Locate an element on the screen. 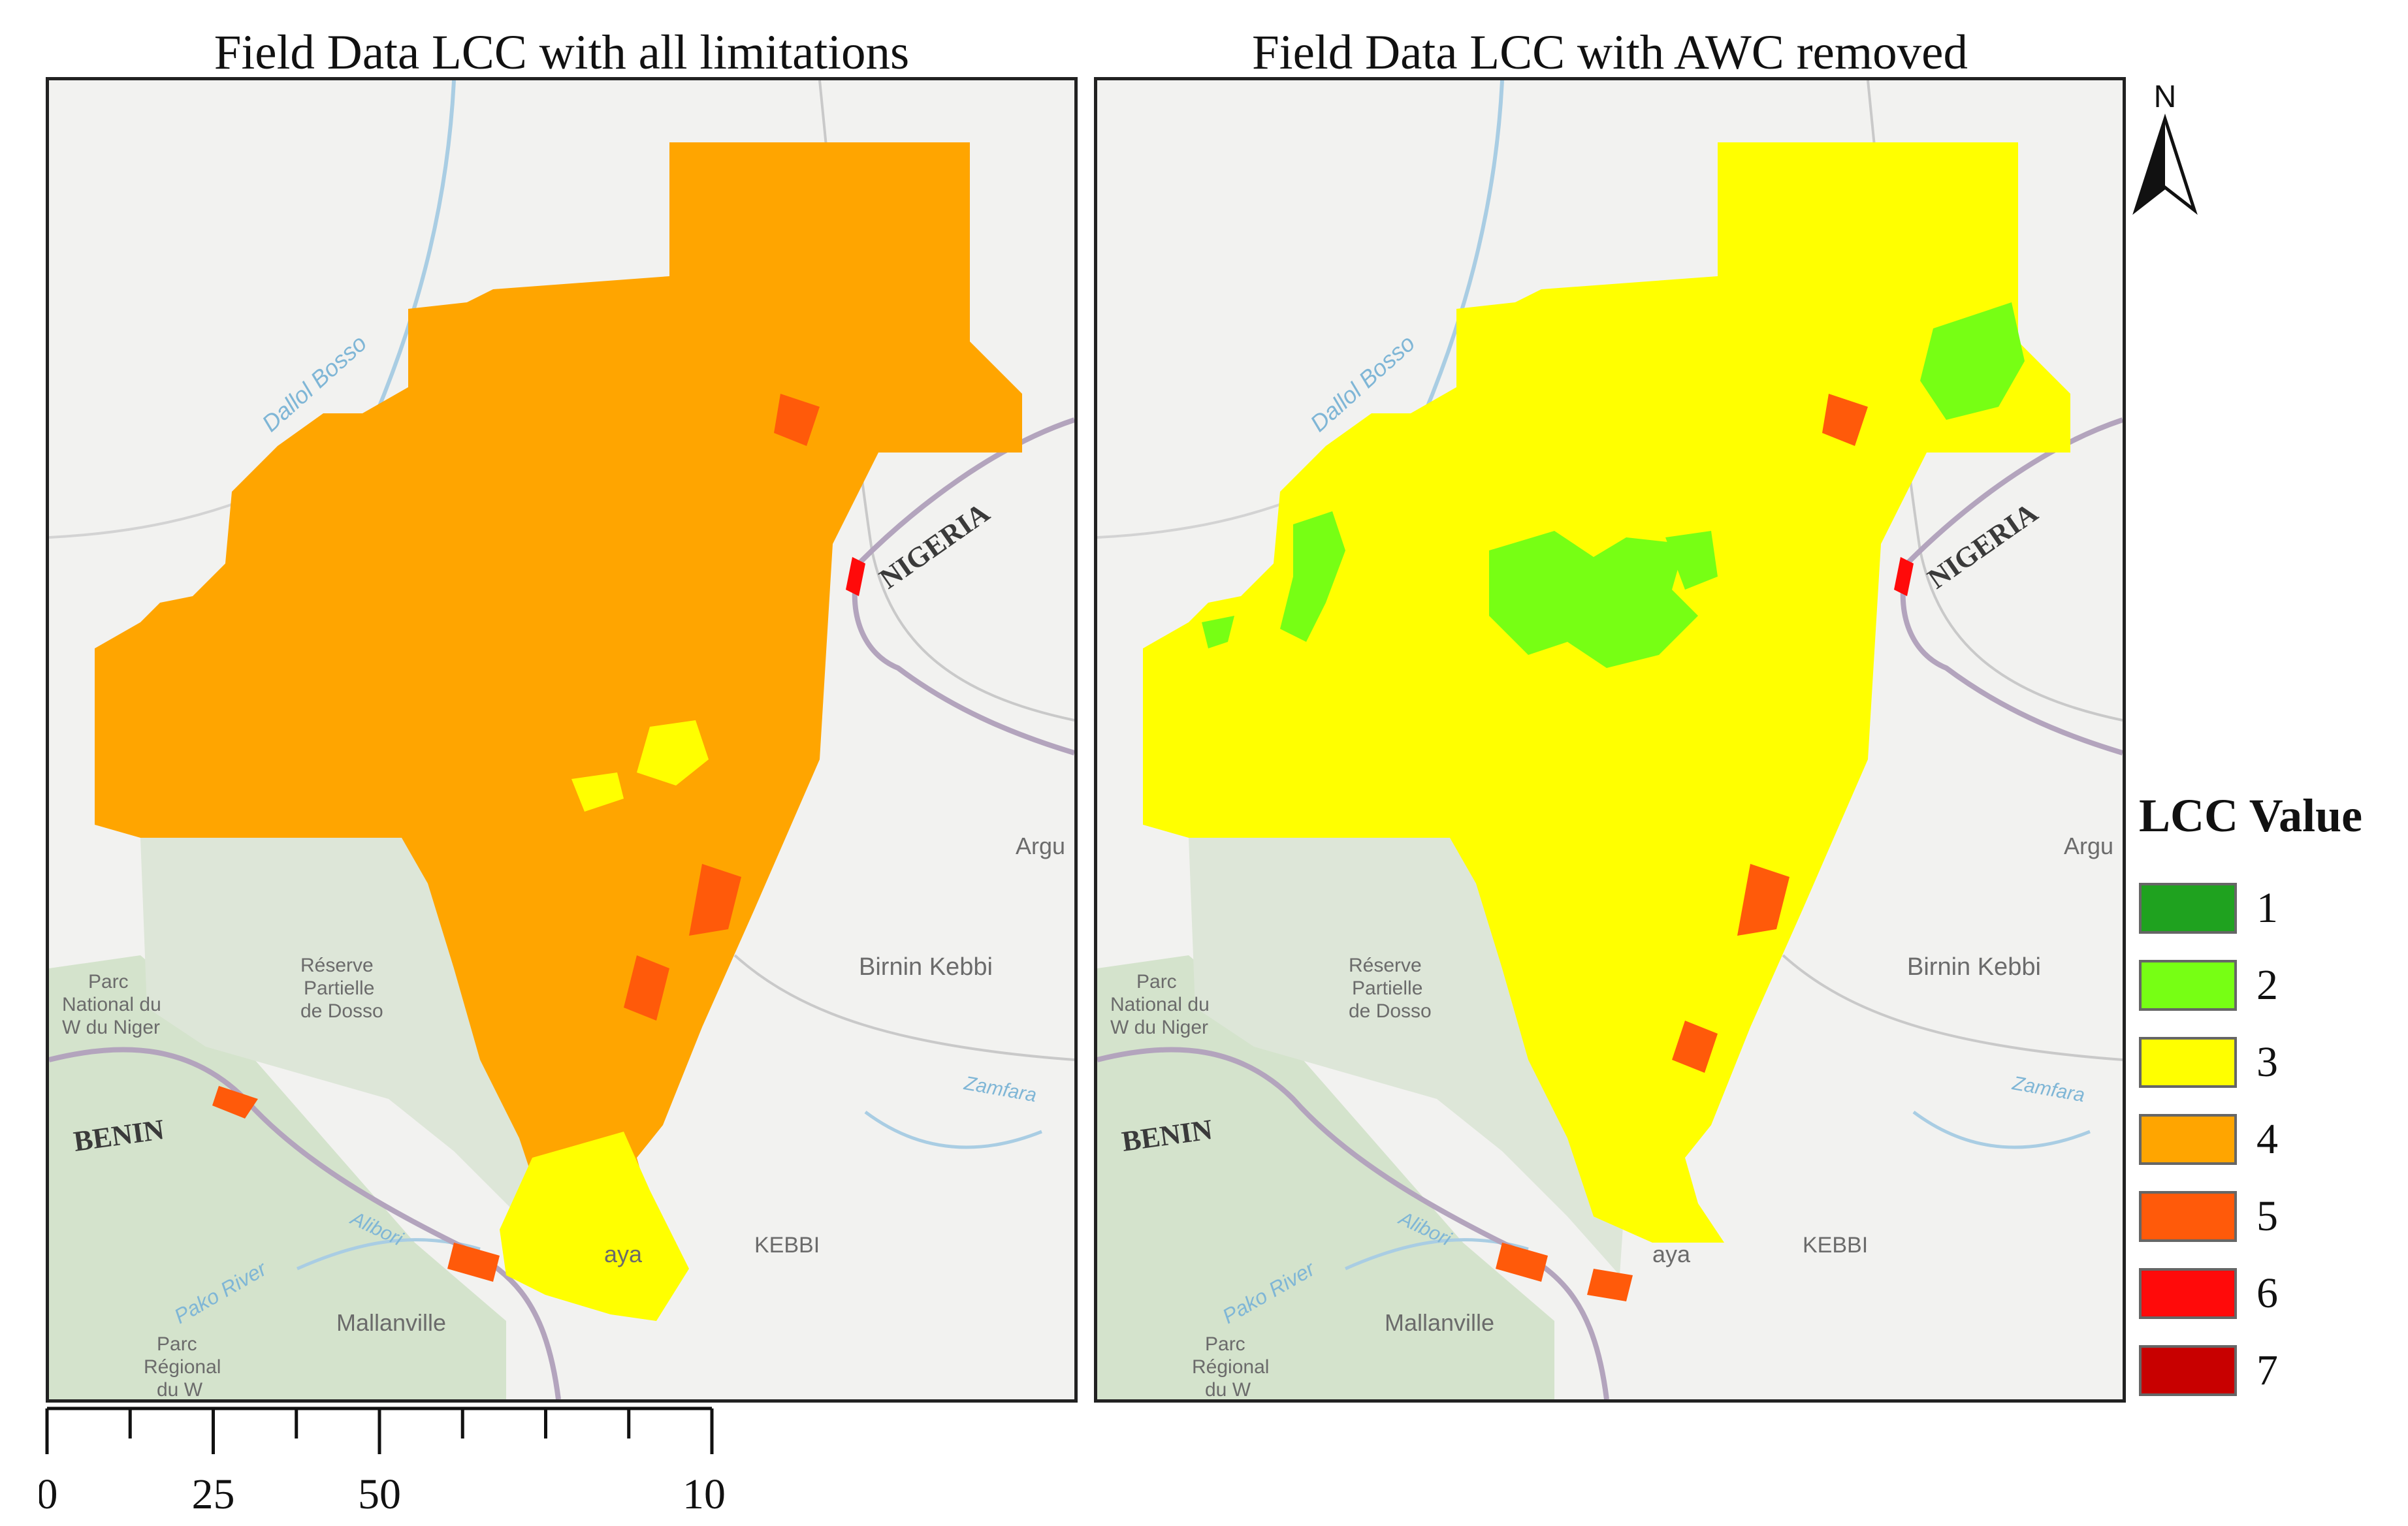  legend-item: 7 is located at coordinates (2208, 1371).